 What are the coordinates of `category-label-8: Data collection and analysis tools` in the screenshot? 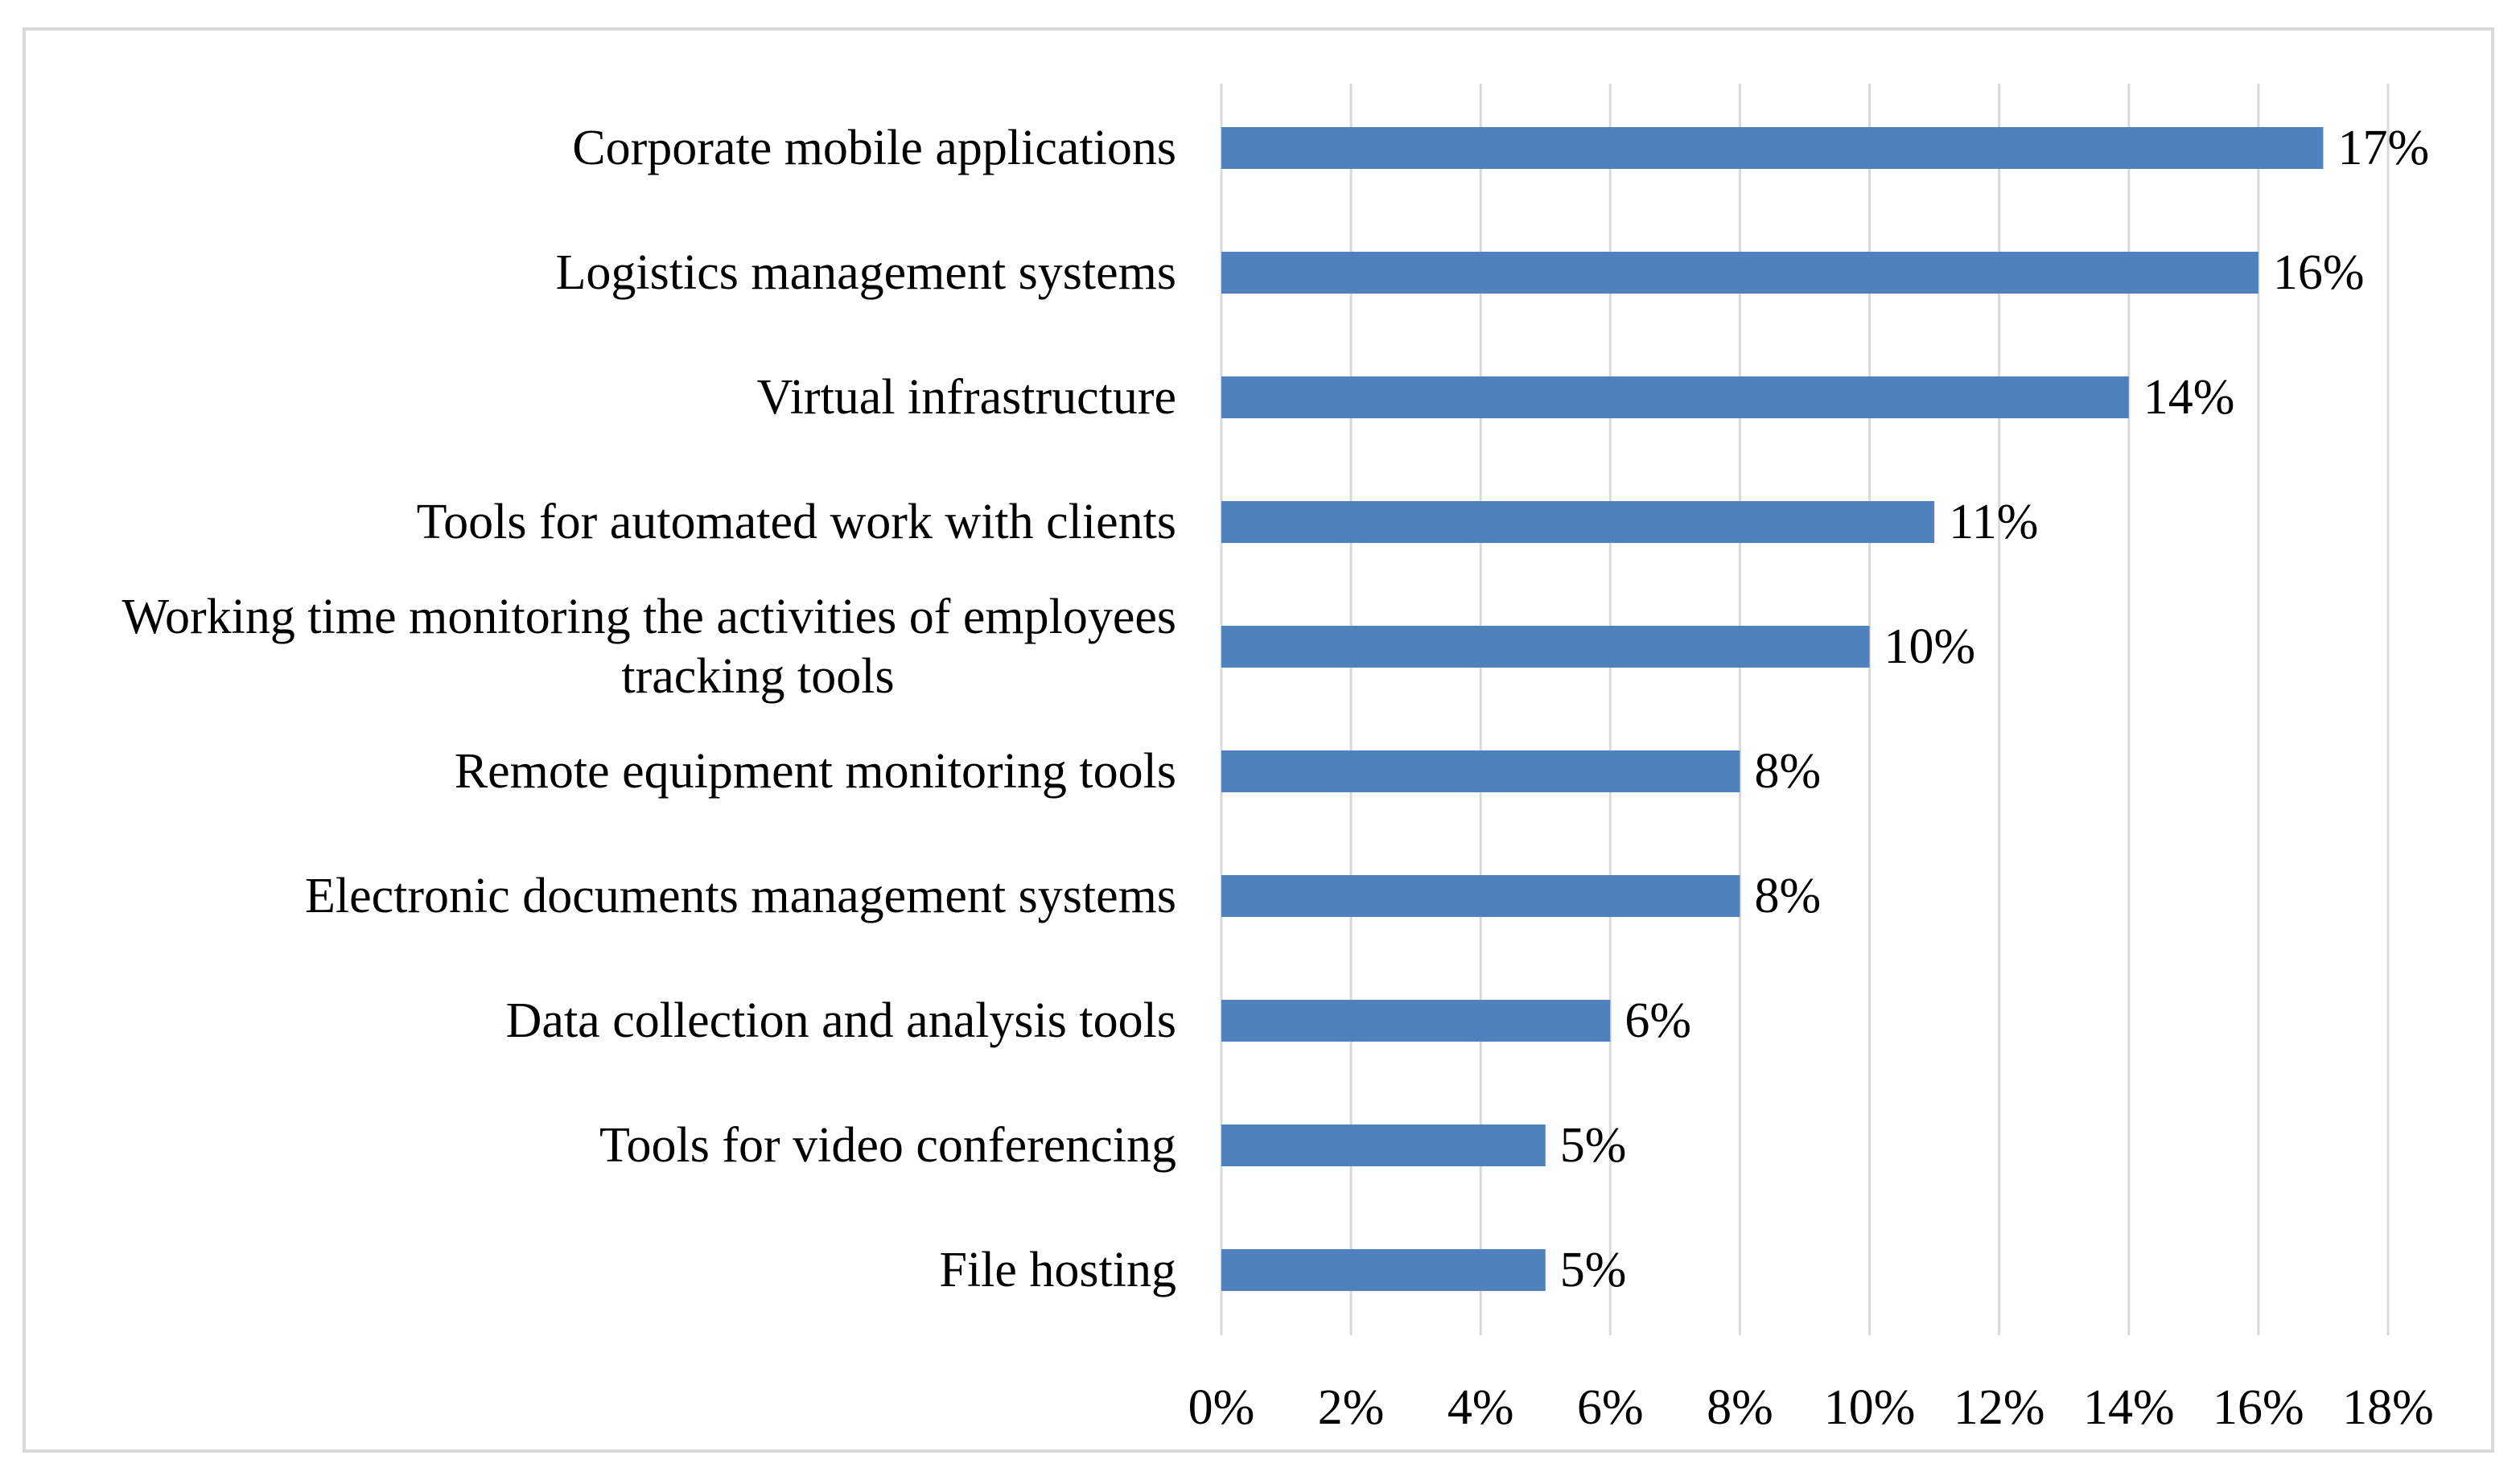 It's located at (841, 1021).